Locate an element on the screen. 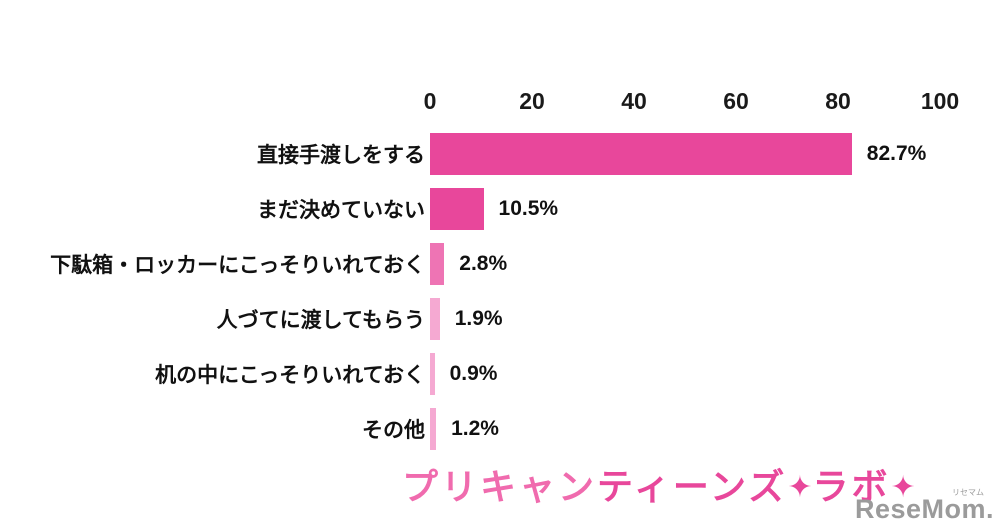 The width and height of the screenshot is (1000, 529). resemom-watermark: リセマム ReseMom. is located at coordinates (924, 506).